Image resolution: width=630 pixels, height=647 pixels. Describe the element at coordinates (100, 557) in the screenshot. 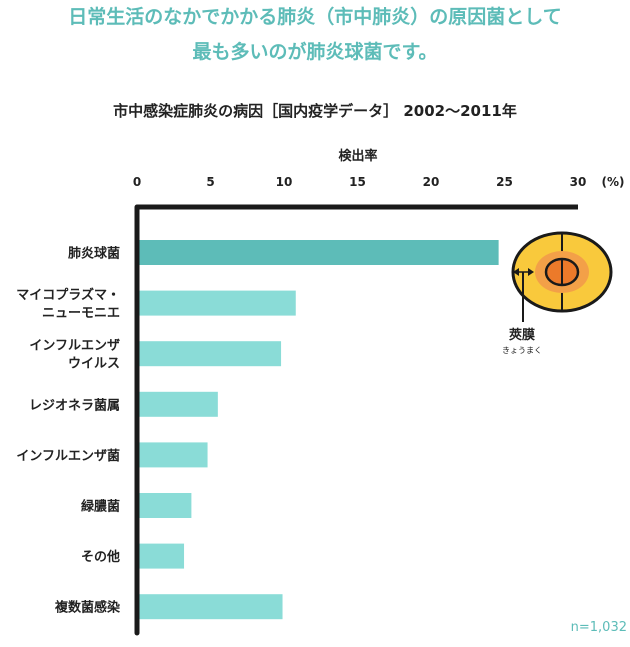

I see `category-label: その他` at that location.